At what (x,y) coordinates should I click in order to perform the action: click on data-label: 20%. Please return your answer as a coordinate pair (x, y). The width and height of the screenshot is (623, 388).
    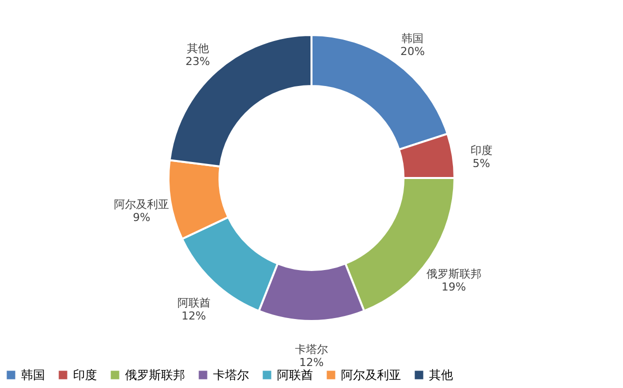
    Looking at the image, I should click on (412, 51).